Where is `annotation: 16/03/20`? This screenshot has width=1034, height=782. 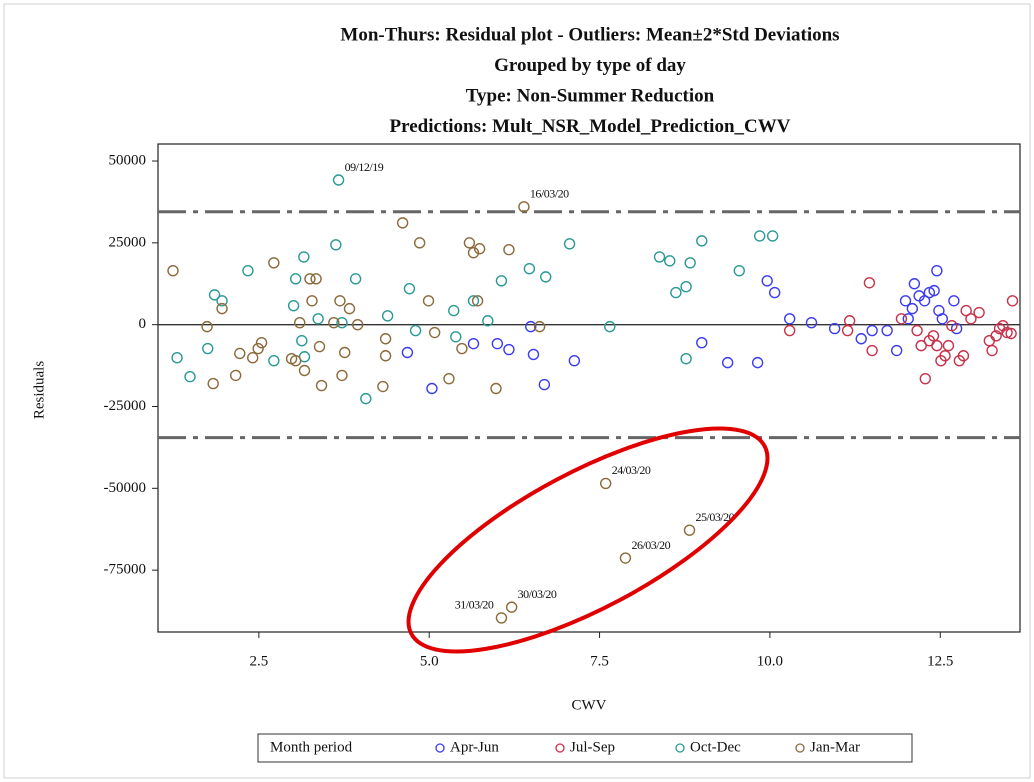 annotation: 16/03/20 is located at coordinates (549, 194).